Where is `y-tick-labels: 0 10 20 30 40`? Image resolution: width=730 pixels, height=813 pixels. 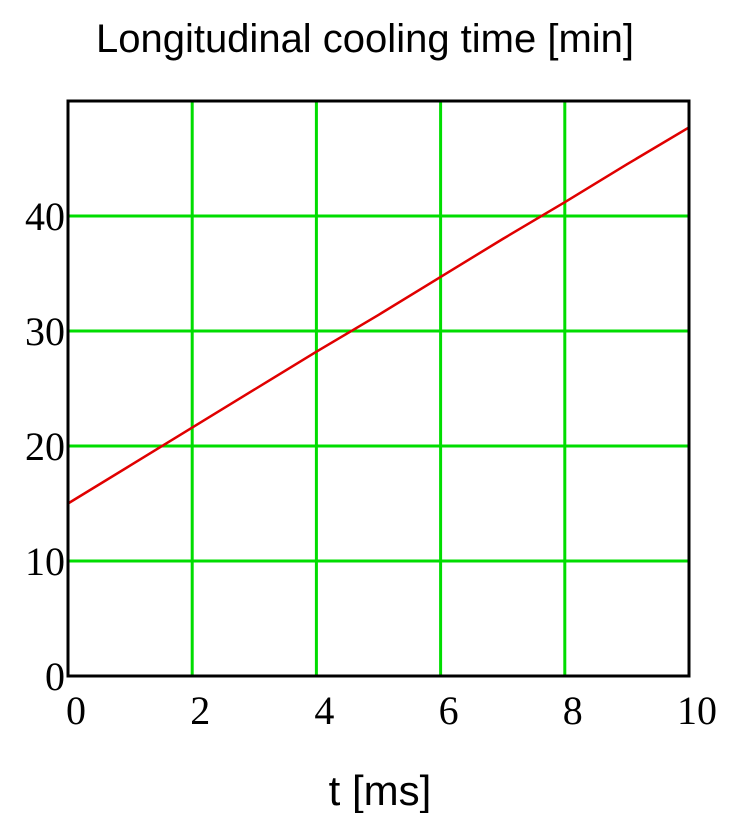
y-tick-labels: 0 10 20 30 40 is located at coordinates (45, 446).